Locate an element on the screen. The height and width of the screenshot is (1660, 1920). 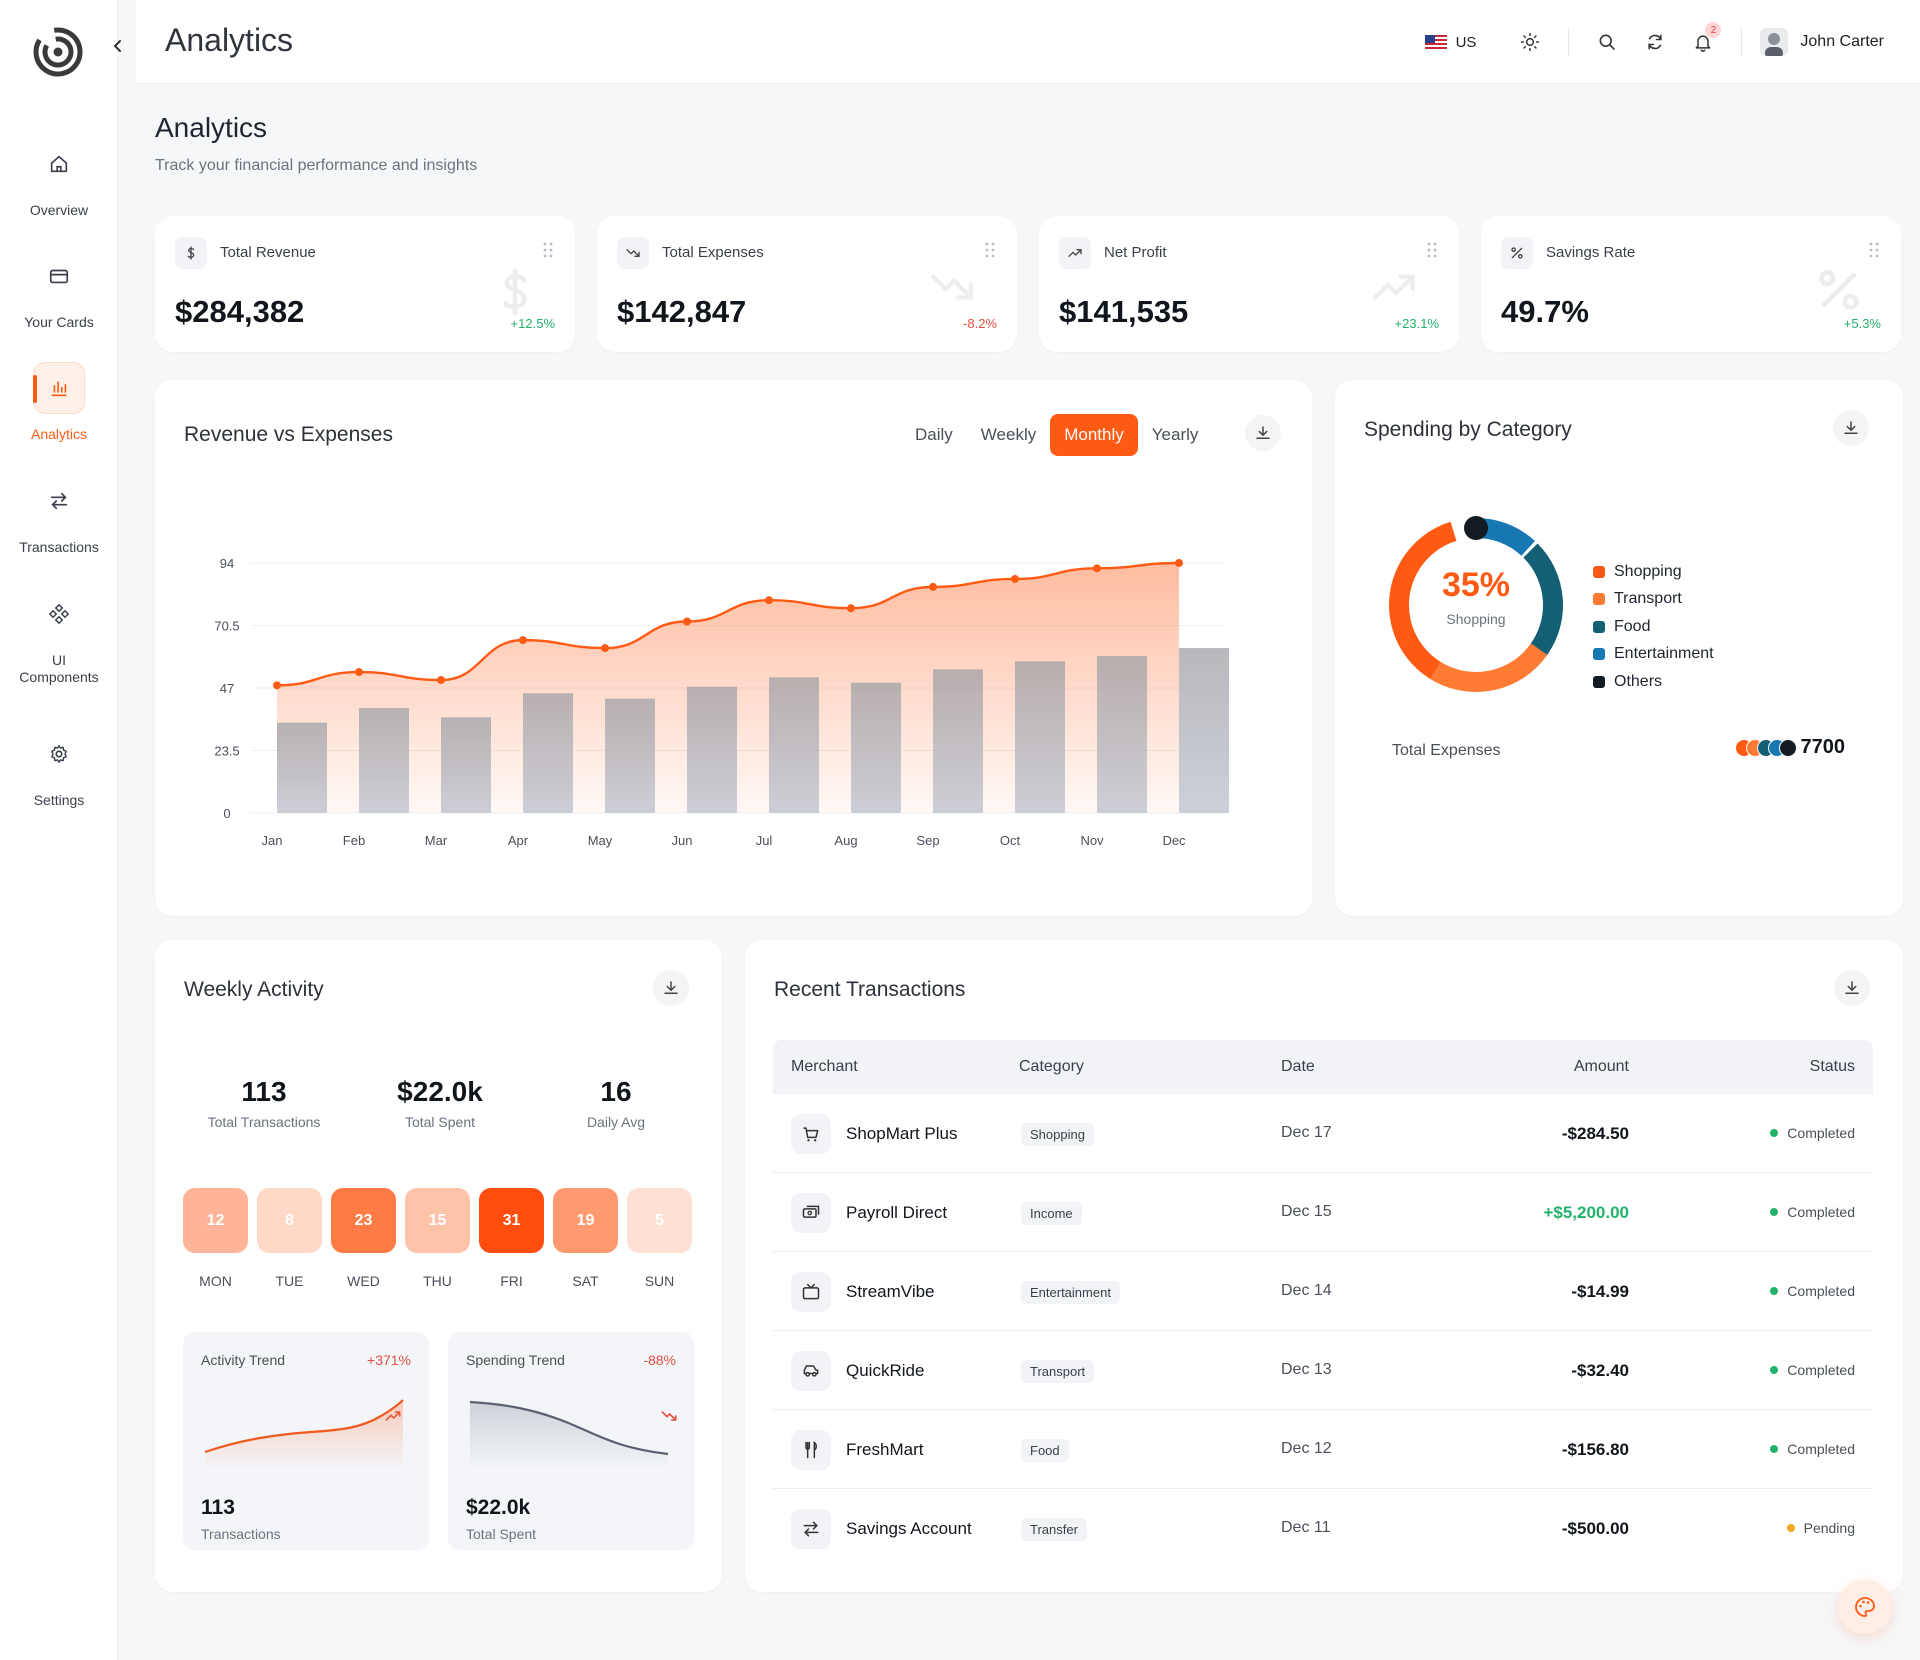
donut-segment-food is located at coordinates (1476, 605).